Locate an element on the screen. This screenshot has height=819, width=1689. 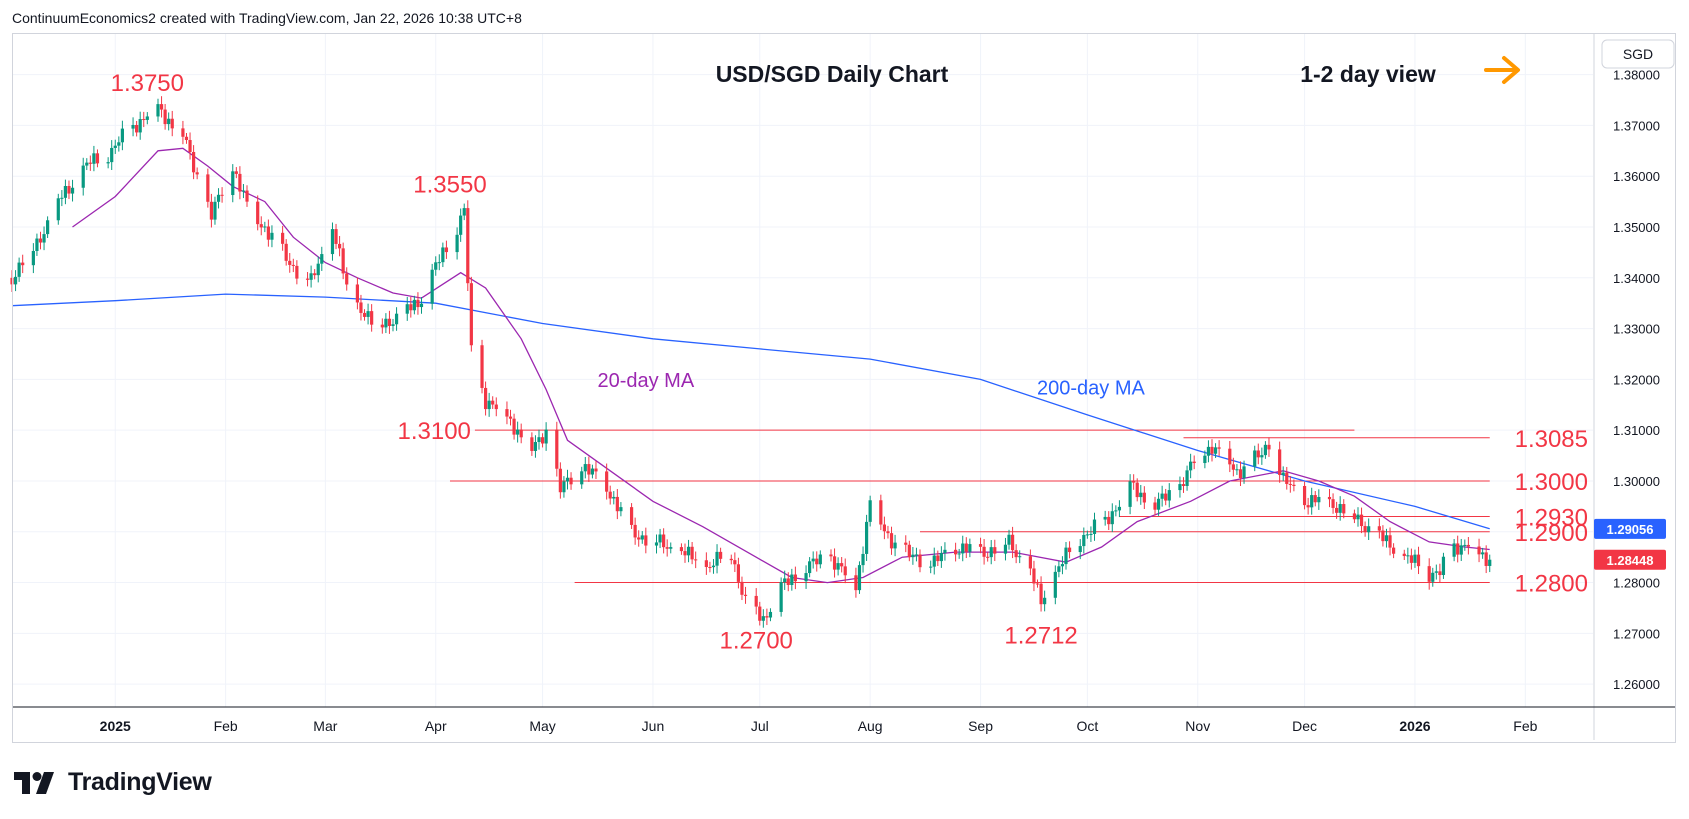
right-arrow-icon is located at coordinates (1502, 70).